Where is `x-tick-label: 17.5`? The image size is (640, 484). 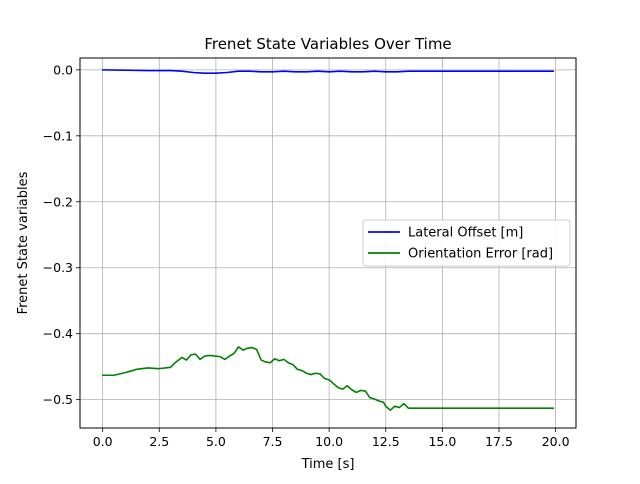
x-tick-label: 17.5 is located at coordinates (499, 441).